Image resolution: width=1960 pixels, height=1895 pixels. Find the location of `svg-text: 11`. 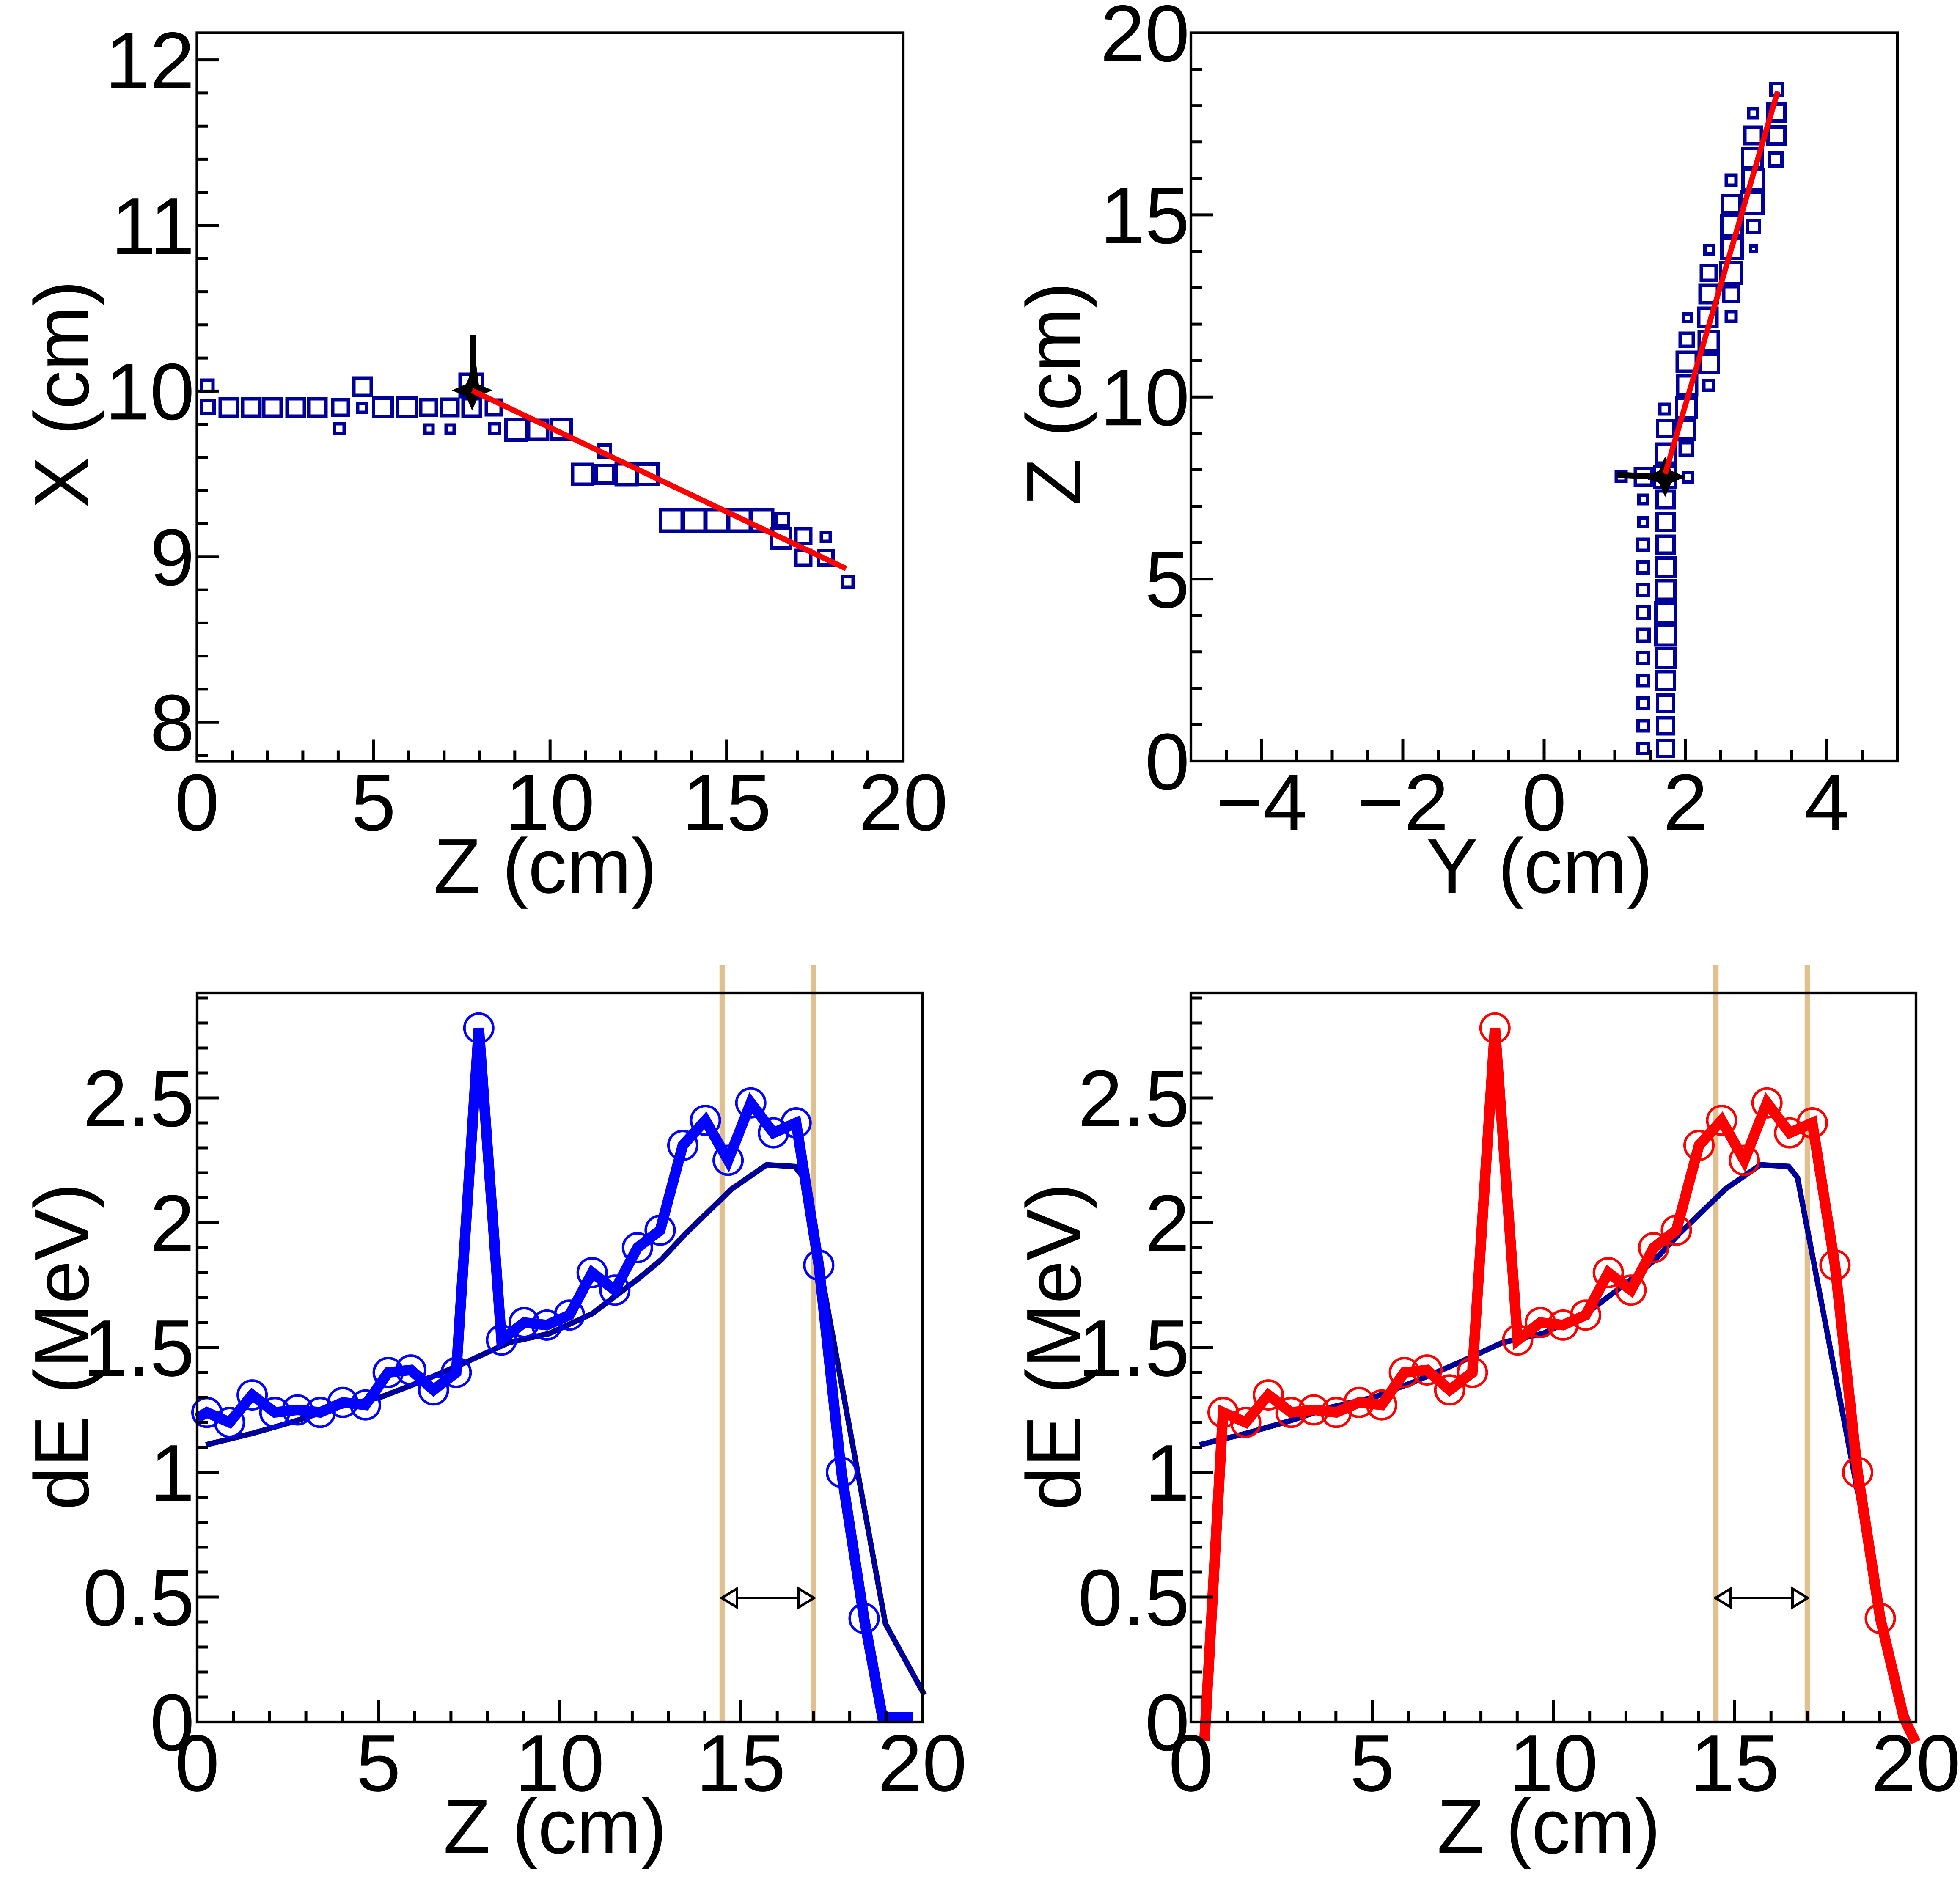

svg-text: 11 is located at coordinates (153, 226).